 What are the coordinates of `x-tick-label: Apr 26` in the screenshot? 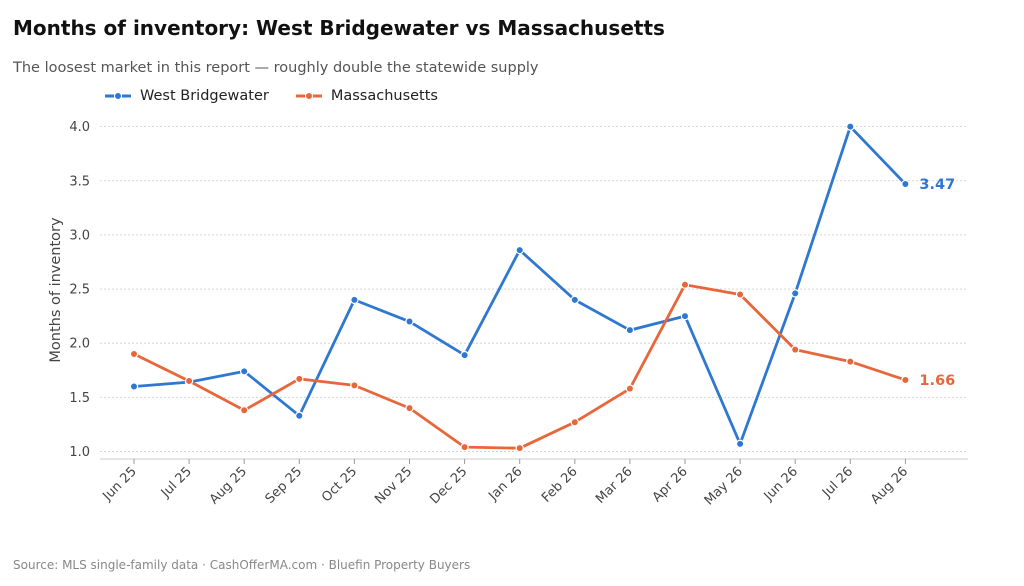 It's located at (670, 484).